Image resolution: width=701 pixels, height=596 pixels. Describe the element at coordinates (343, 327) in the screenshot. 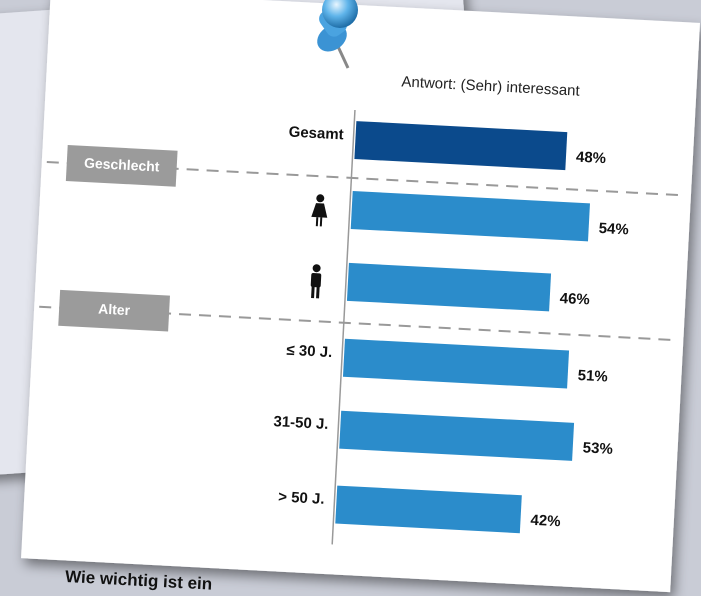

I see `axis-line` at that location.